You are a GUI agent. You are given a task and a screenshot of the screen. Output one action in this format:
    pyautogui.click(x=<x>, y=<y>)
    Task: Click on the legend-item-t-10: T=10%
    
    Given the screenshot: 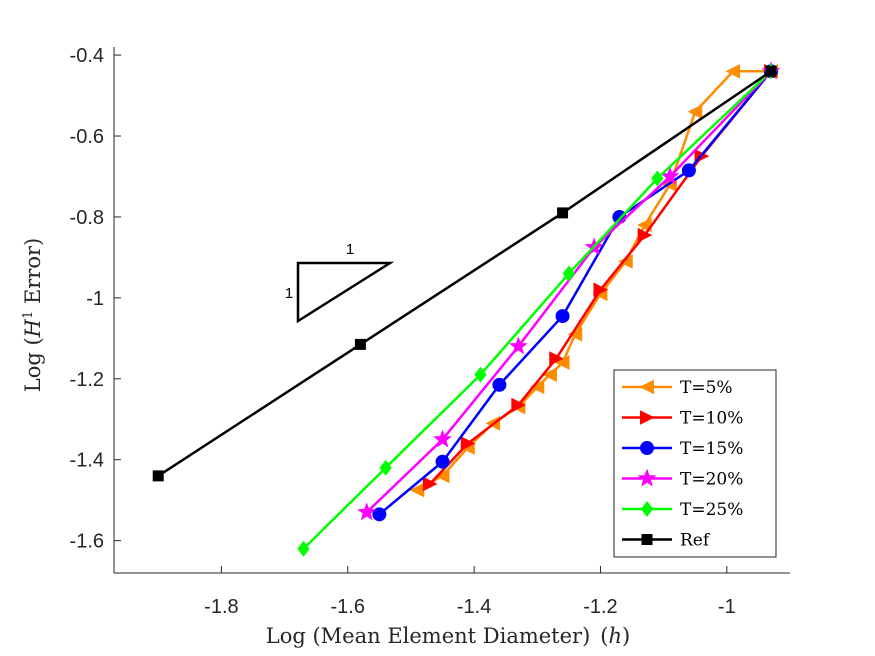 What is the action you would take?
    pyautogui.click(x=682, y=419)
    